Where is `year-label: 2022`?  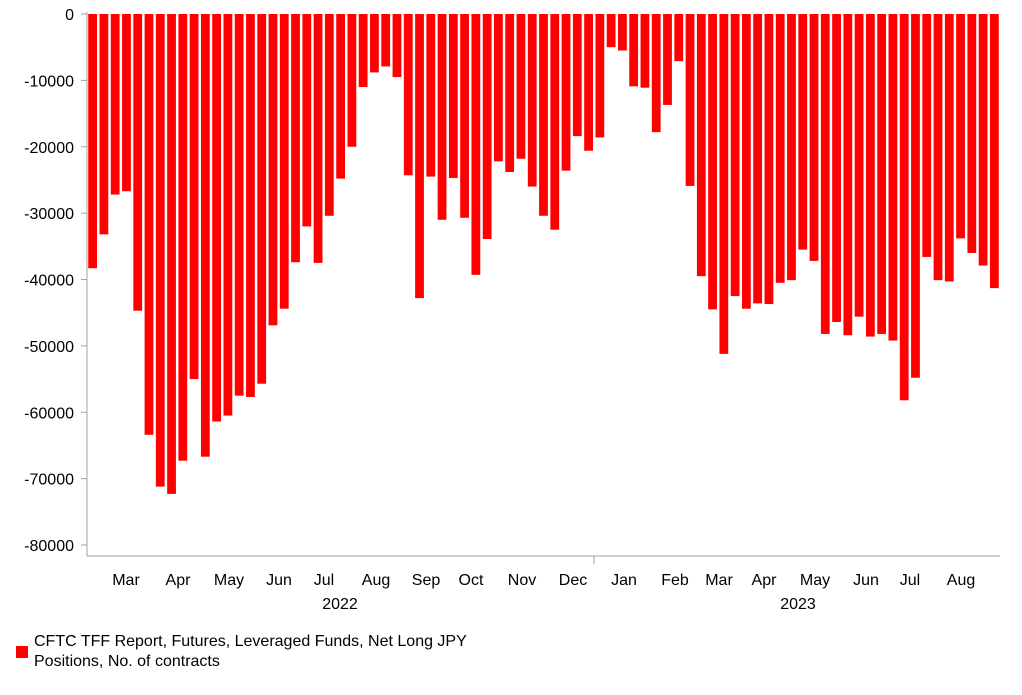
year-label: 2022 is located at coordinates (340, 604).